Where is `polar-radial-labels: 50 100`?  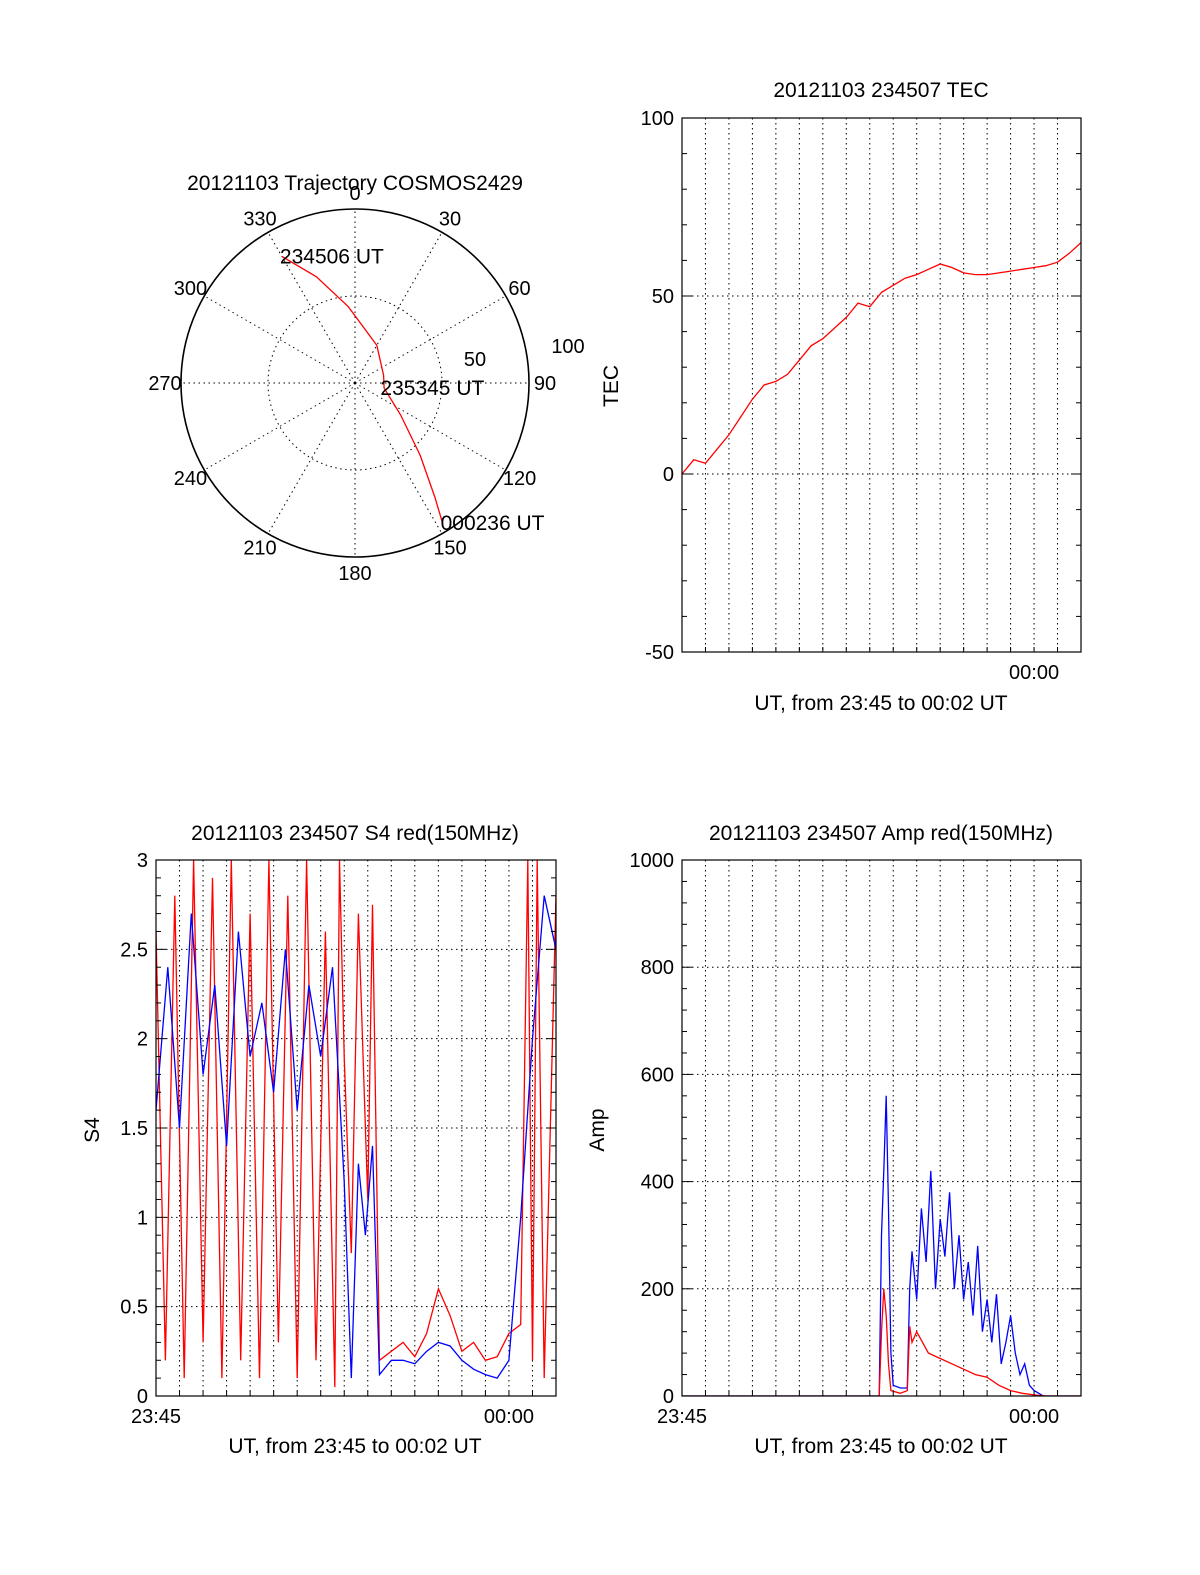
polar-radial-labels: 50 100 is located at coordinates (524, 353).